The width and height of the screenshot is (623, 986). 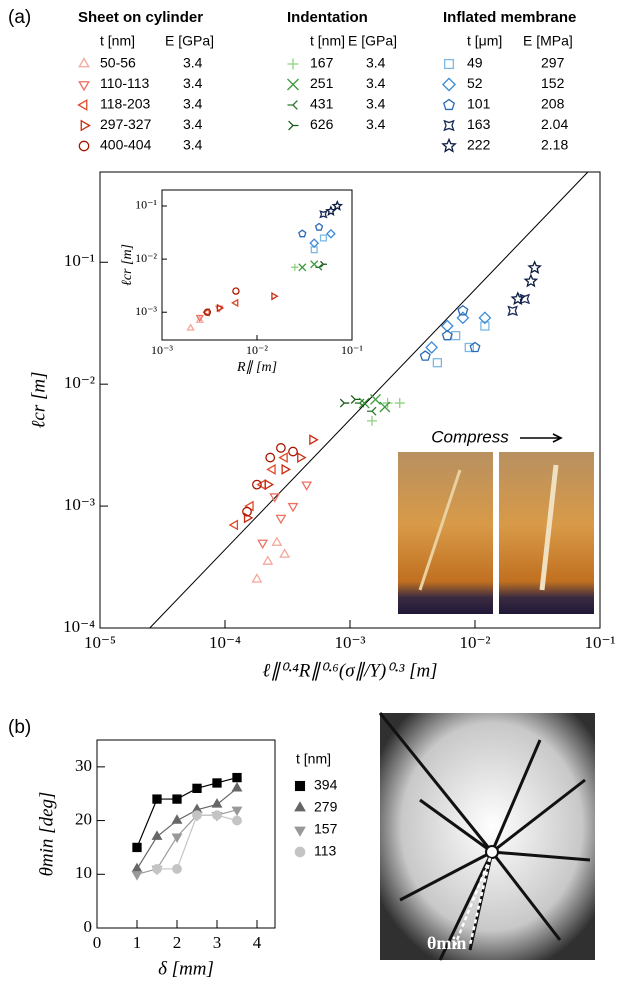 I want to click on legend-label: 110-113, so click(x=125, y=83).